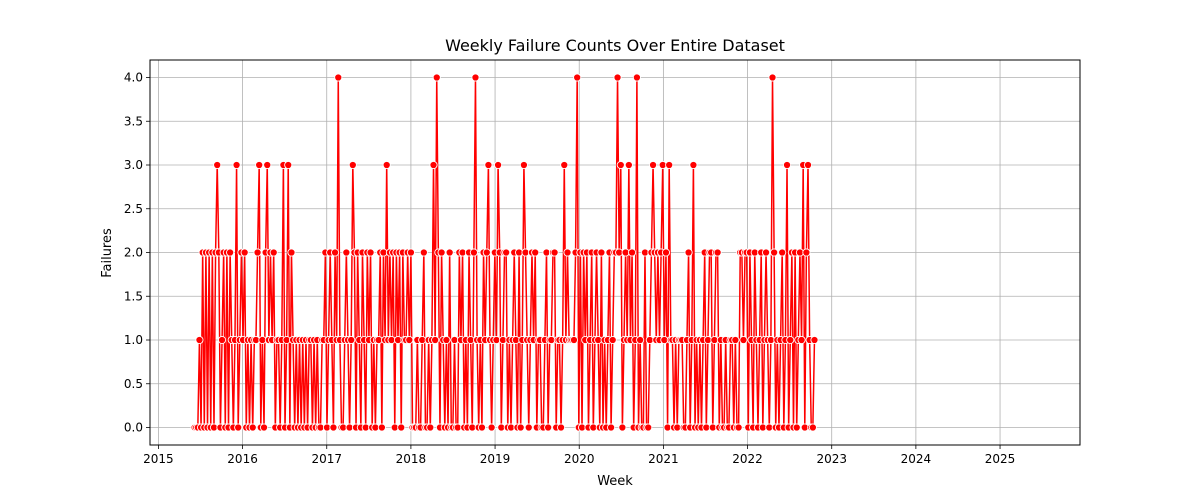 The height and width of the screenshot is (504, 1200). I want to click on y-tick-layer: 0.0 0.5 1.0 1.5 2.0 2.5 3.0 3.5 4.0, so click(137, 253).